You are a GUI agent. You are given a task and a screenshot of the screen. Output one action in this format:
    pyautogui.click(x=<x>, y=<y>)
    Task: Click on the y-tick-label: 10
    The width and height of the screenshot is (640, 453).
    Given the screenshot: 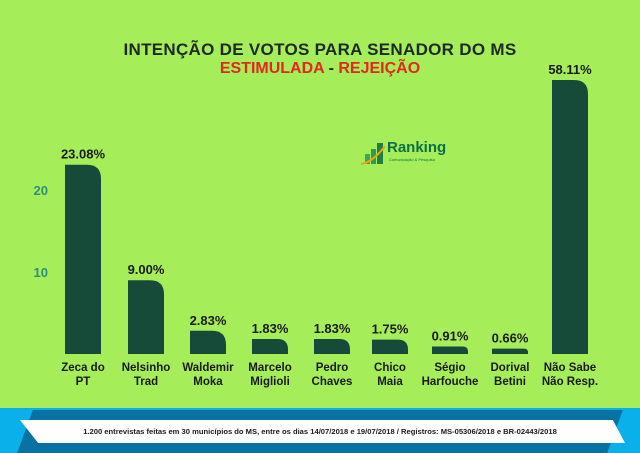 What is the action you would take?
    pyautogui.click(x=41, y=272)
    